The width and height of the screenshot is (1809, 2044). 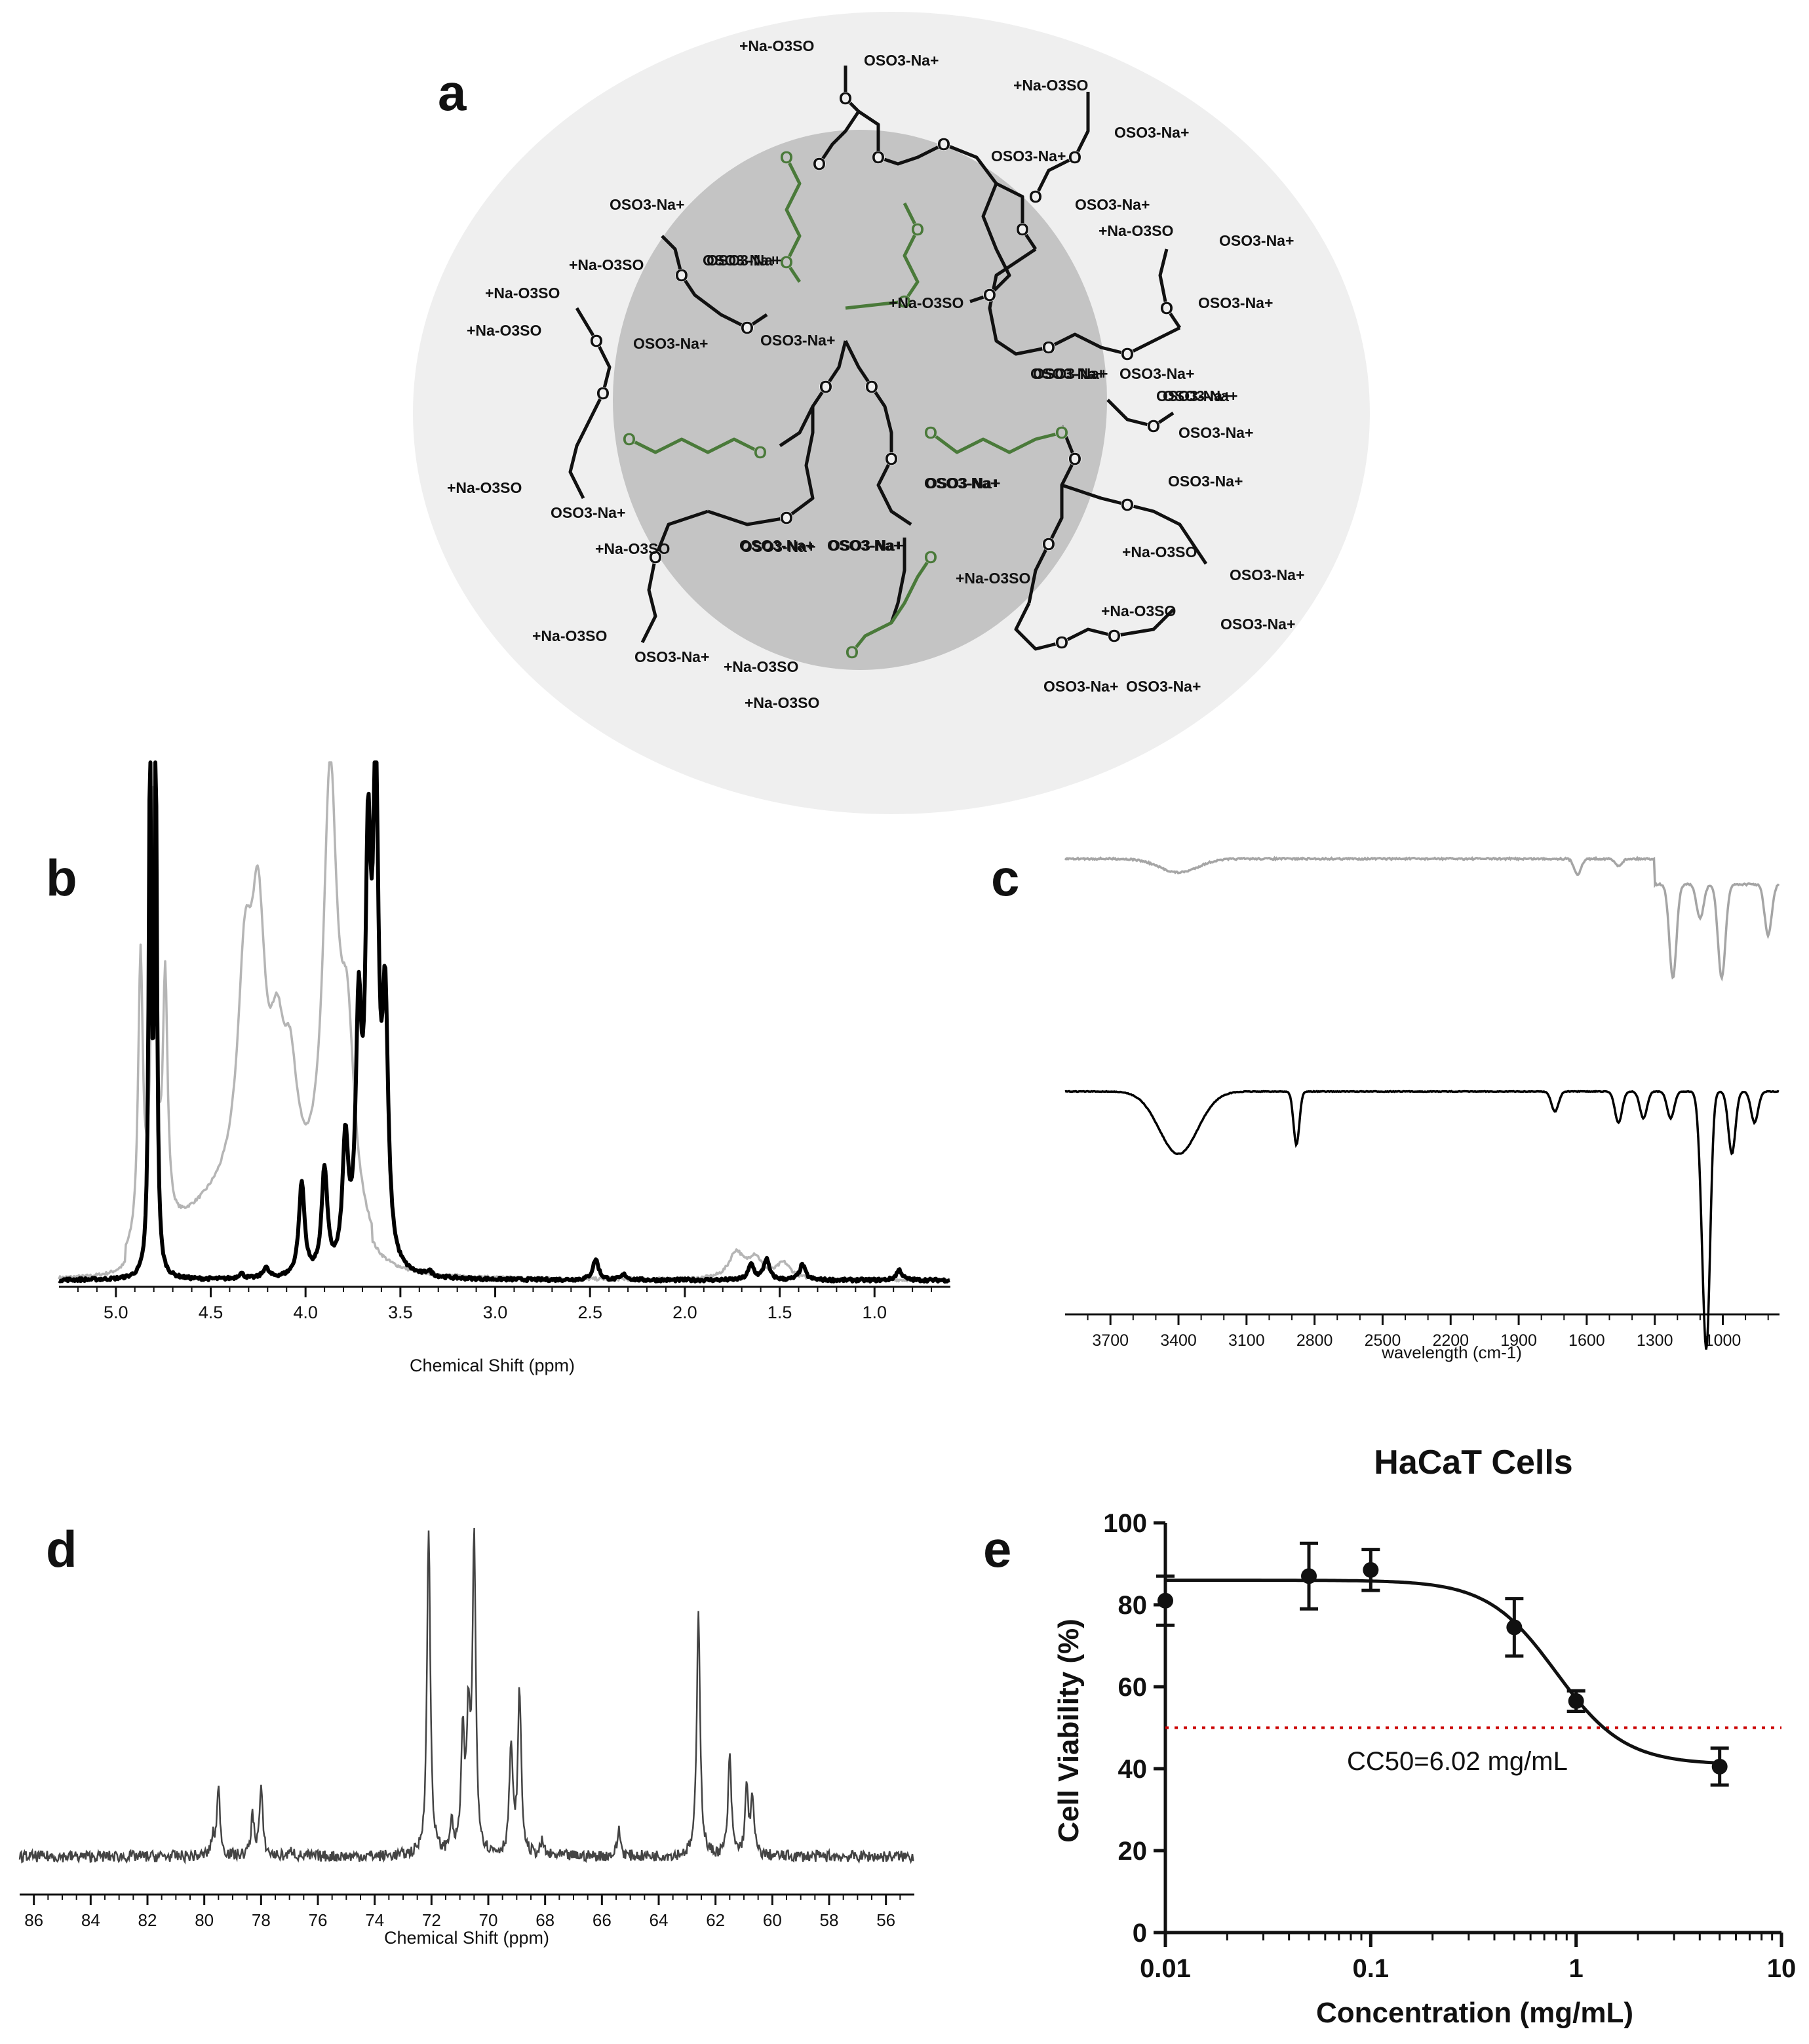 I want to click on x-tick-label: 62, so click(x=715, y=1920).